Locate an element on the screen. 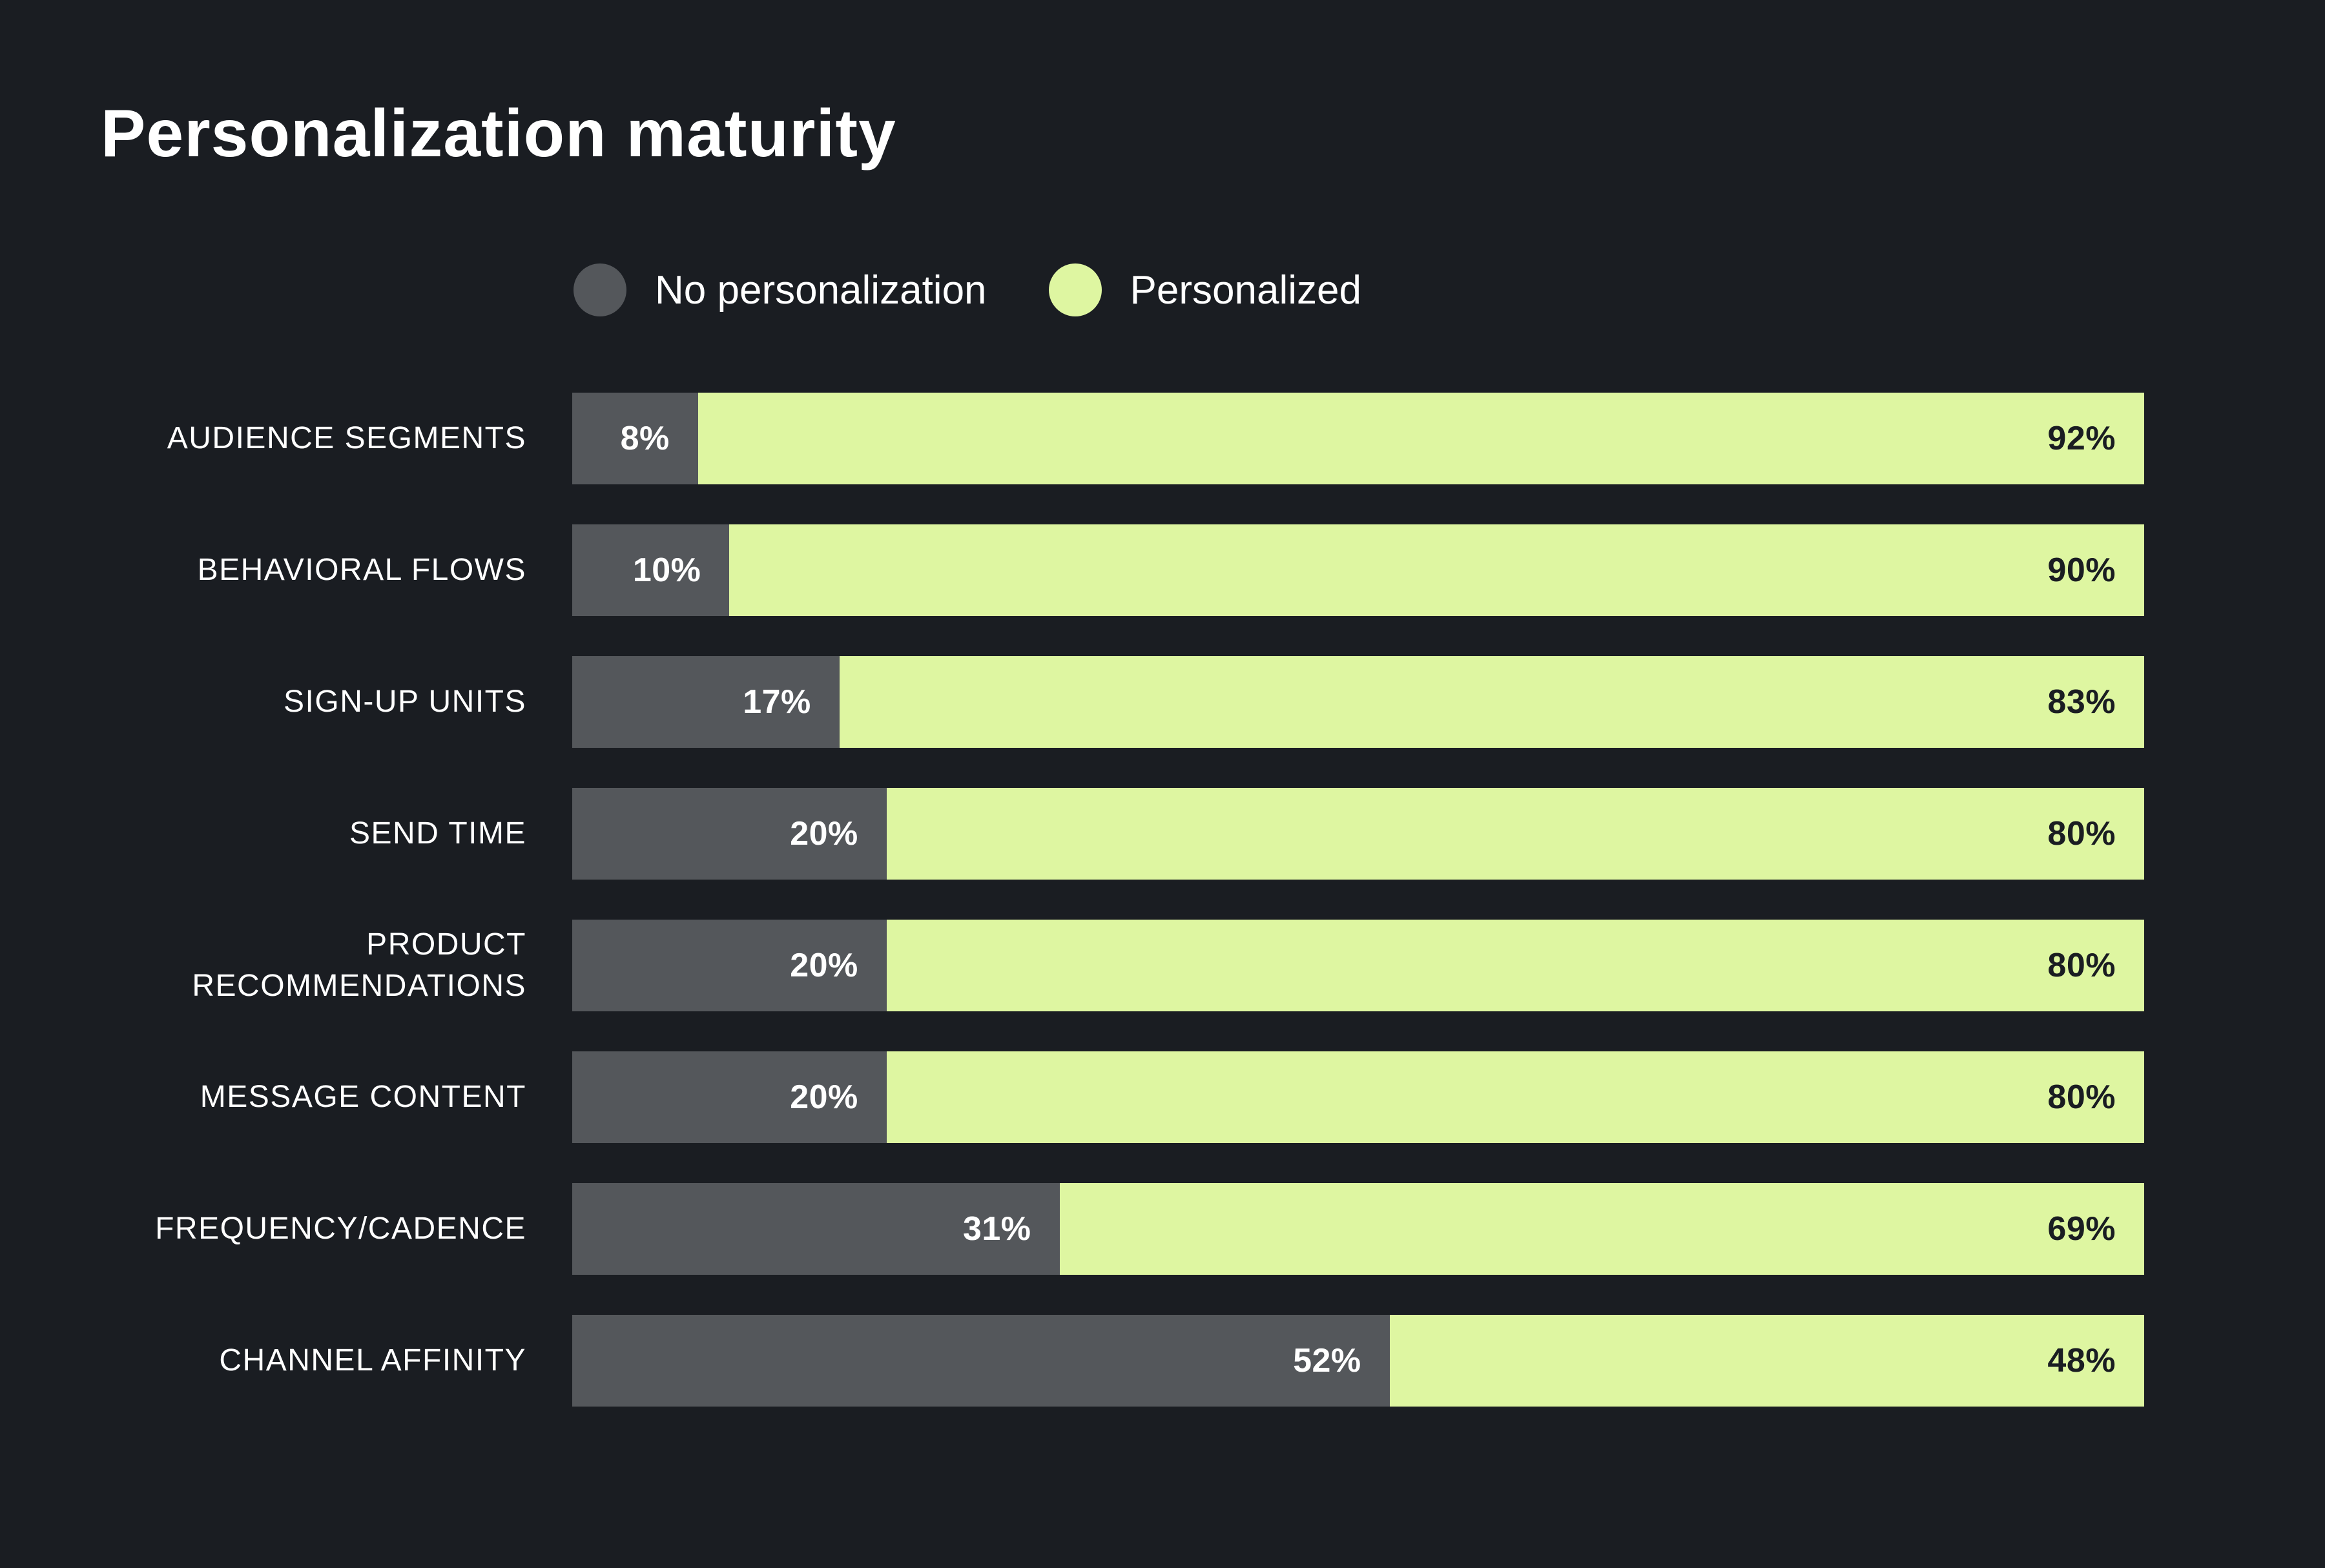 The height and width of the screenshot is (1568, 2325). bar-row-message-content: MESSAGE CONTENT 20% 80% is located at coordinates (1162, 1097).